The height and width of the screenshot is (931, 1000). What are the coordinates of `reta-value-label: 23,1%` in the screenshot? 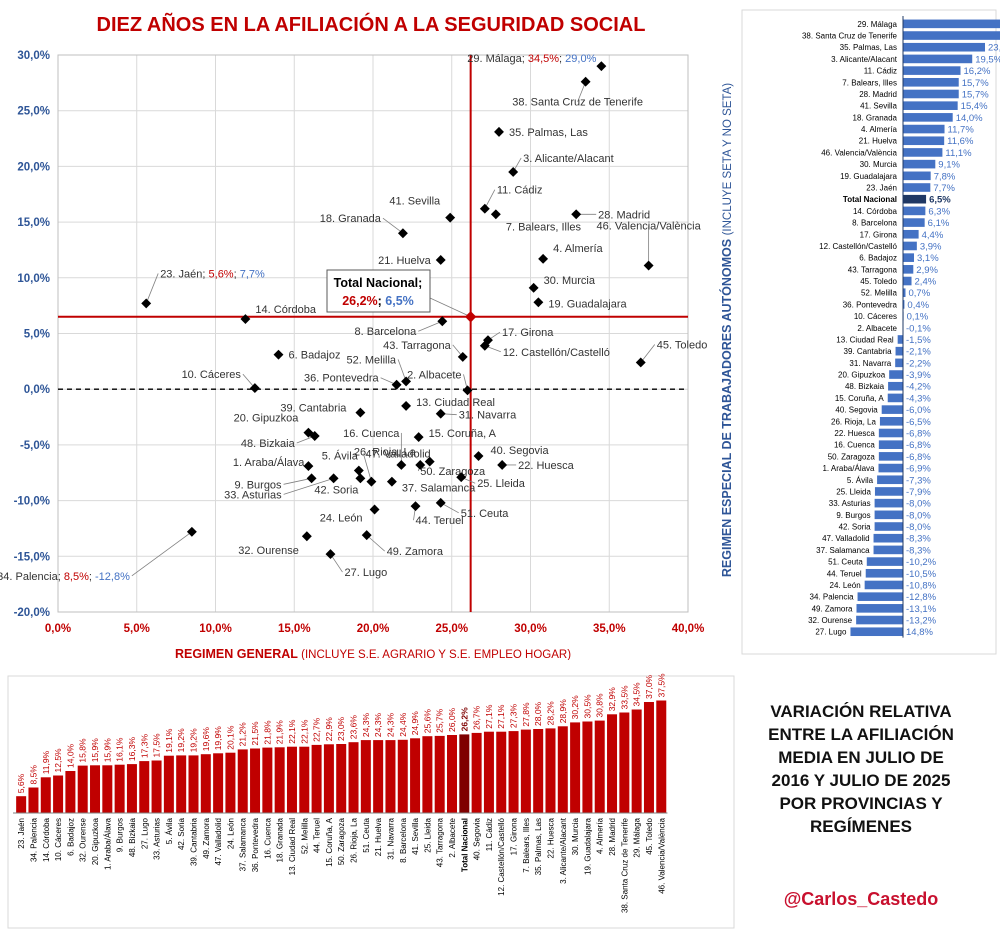 It's located at (994, 48).